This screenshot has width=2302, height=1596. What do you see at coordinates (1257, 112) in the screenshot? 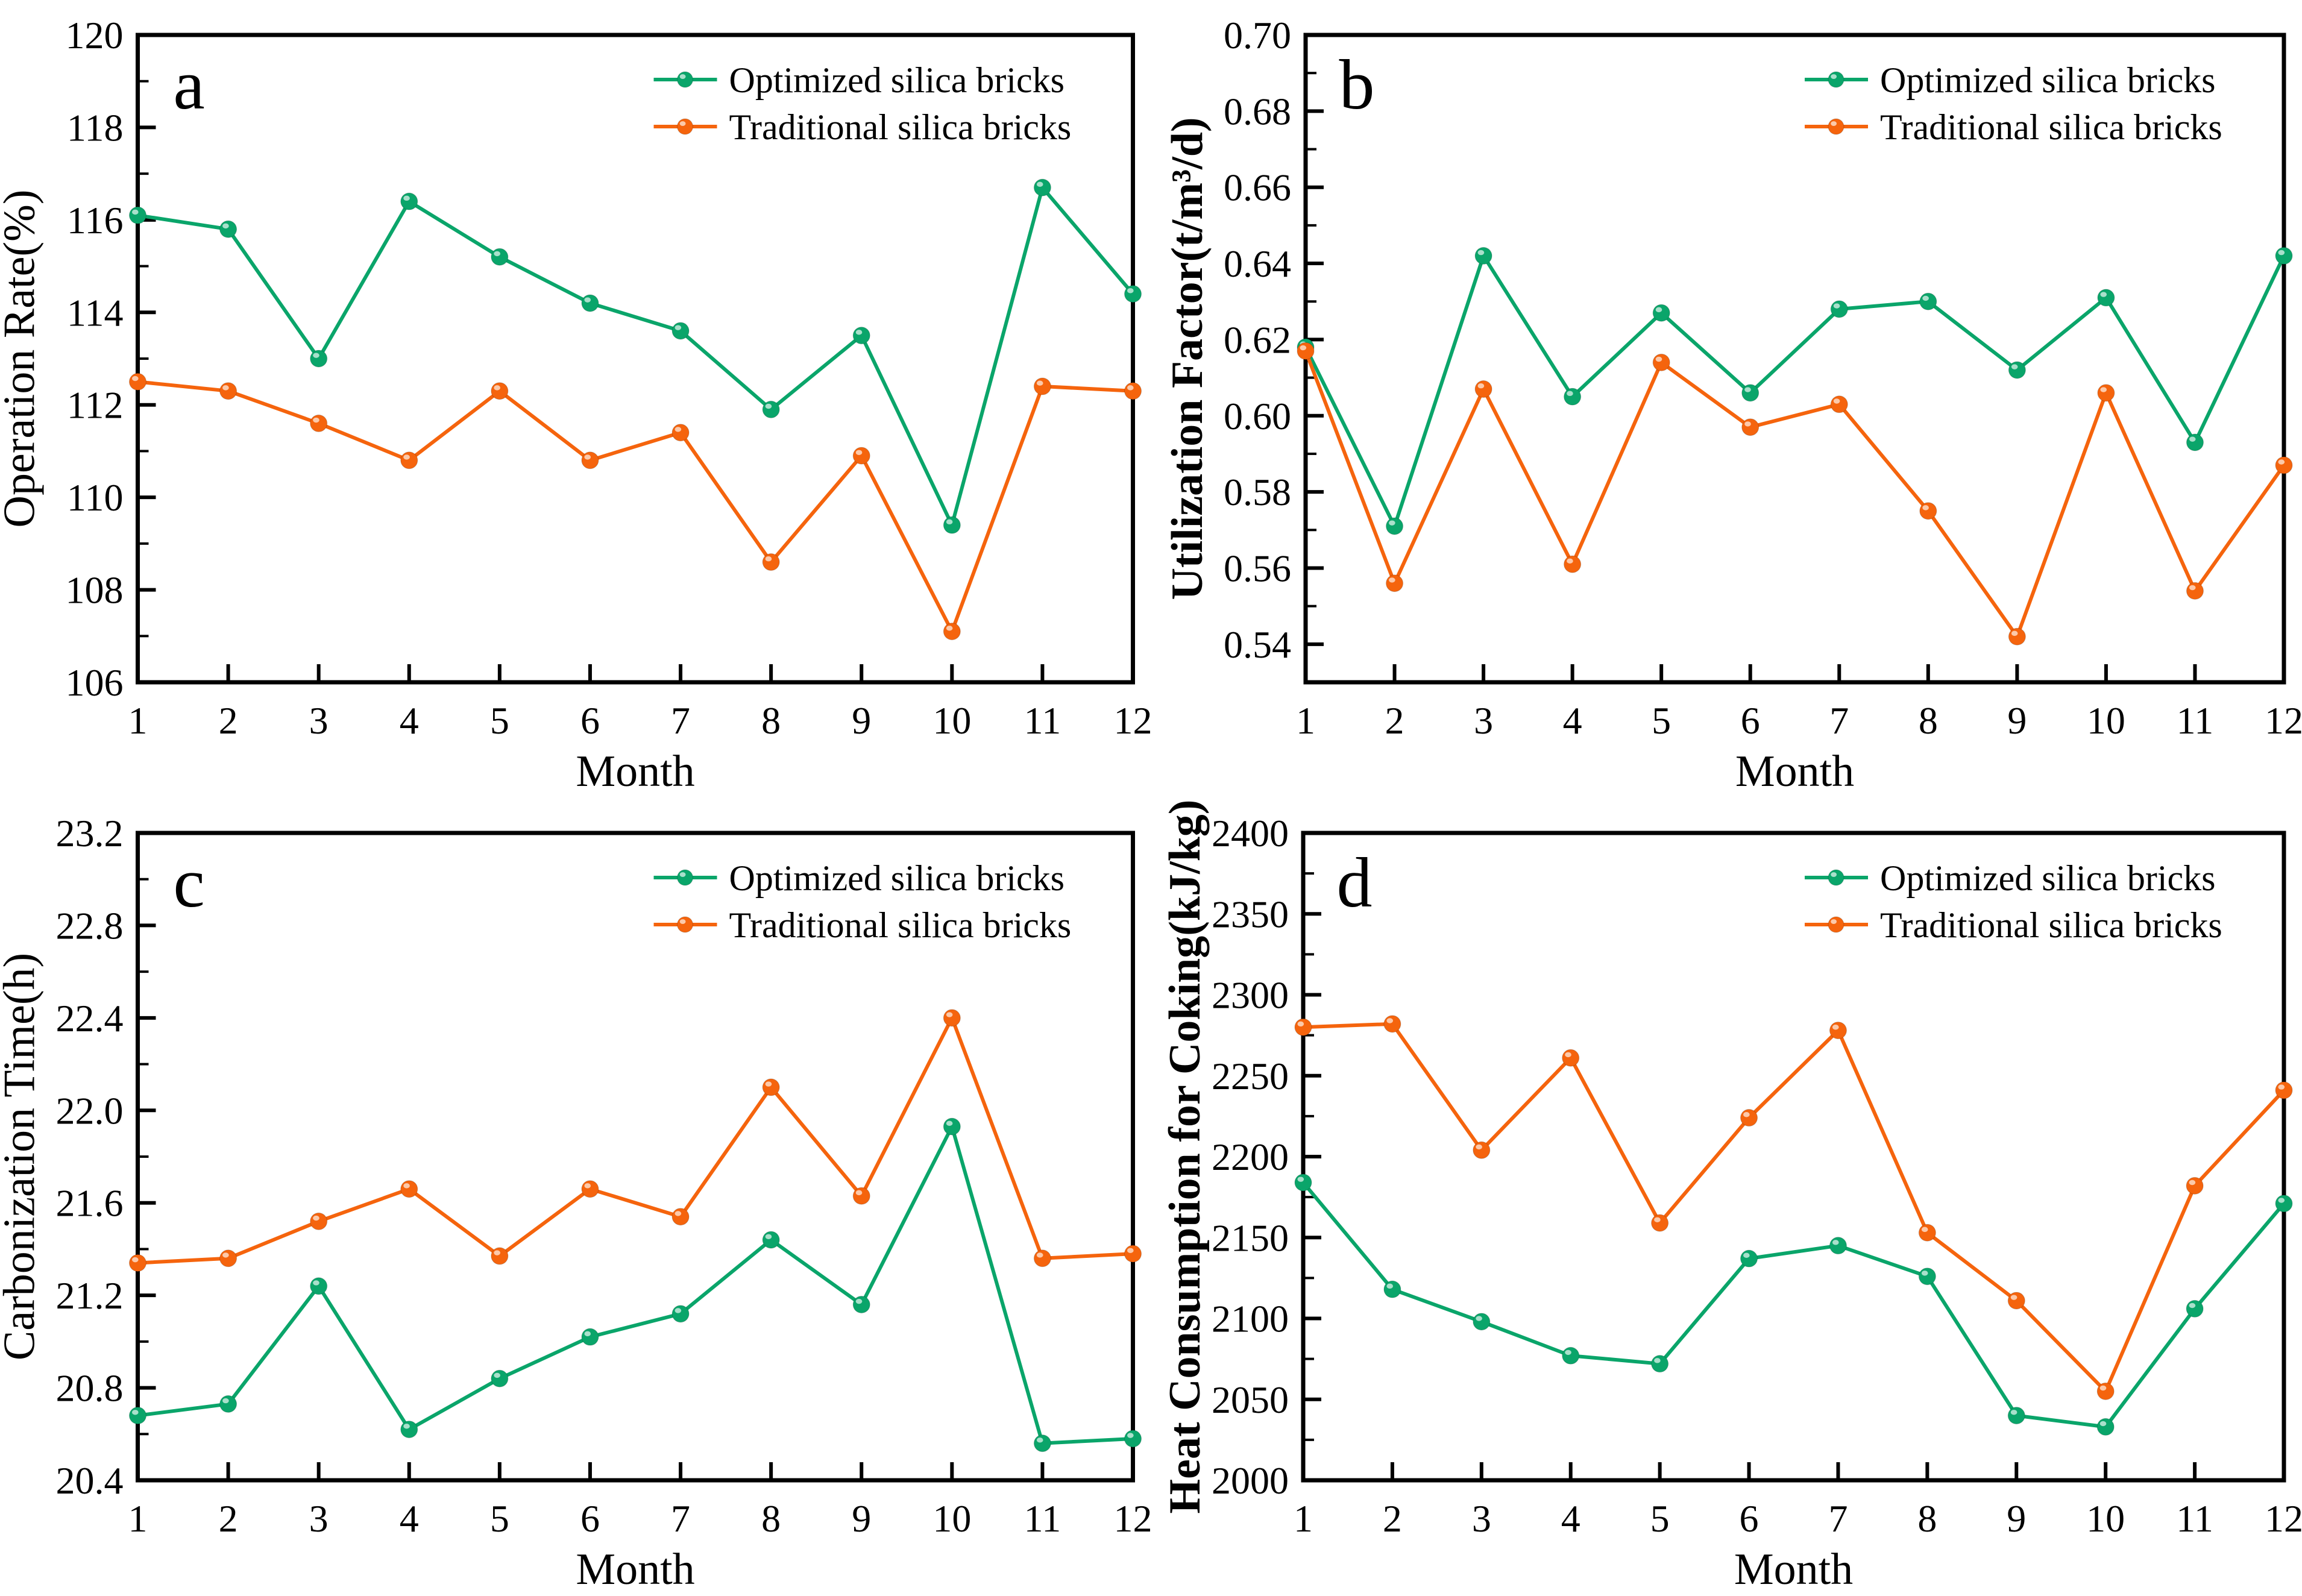
I see `y-tick-label: 0.68` at bounding box center [1257, 112].